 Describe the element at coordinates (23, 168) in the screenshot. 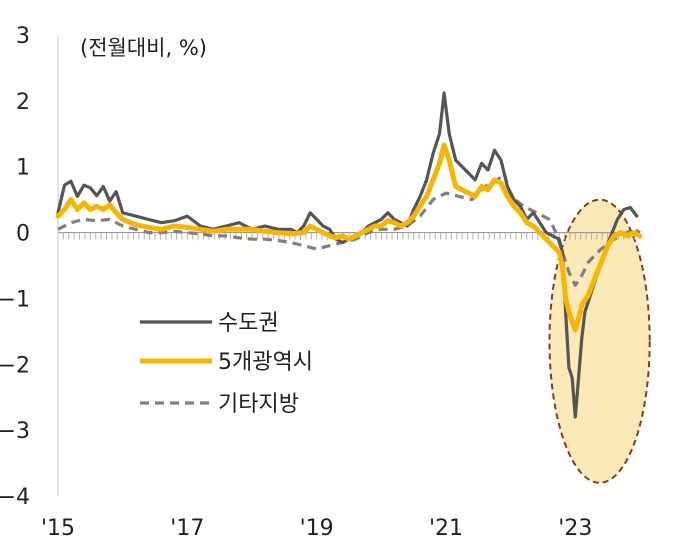

I see `y-tick-label: 1` at that location.